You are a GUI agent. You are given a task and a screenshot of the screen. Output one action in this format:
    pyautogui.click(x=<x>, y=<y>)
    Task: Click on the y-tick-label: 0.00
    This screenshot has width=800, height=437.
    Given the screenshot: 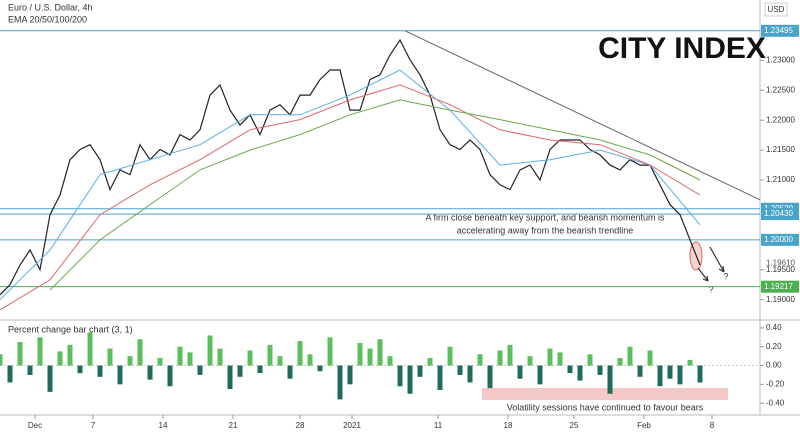 What is the action you would take?
    pyautogui.click(x=774, y=365)
    